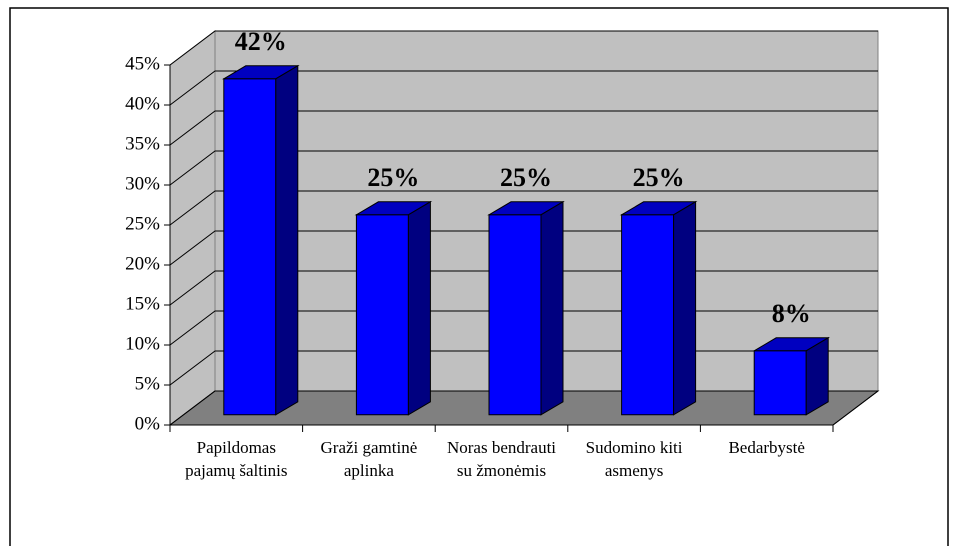 Image resolution: width=962 pixels, height=546 pixels. What do you see at coordinates (142, 303) in the screenshot?
I see `y-tick-label: 15%` at bounding box center [142, 303].